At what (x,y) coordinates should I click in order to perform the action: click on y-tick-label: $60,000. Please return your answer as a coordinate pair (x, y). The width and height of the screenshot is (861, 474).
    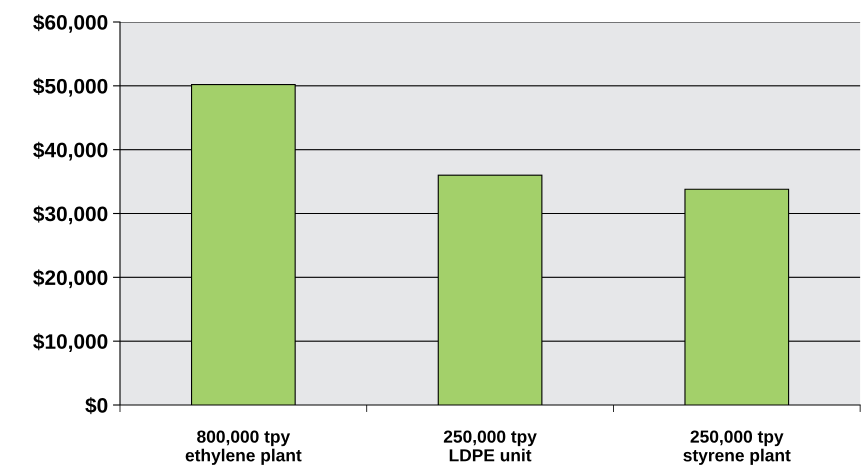
    Looking at the image, I should click on (70, 23).